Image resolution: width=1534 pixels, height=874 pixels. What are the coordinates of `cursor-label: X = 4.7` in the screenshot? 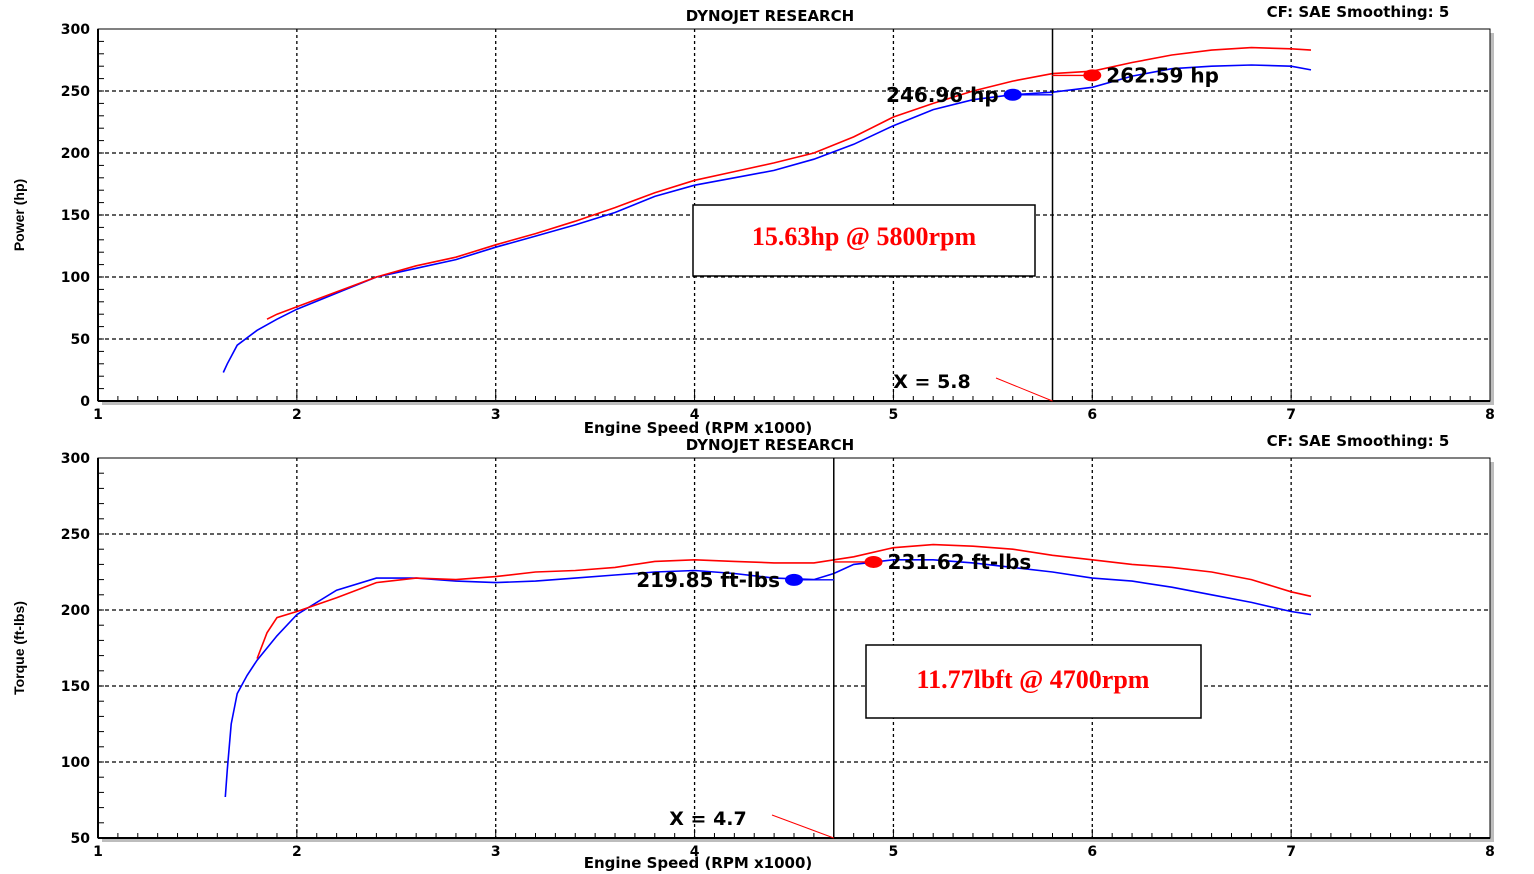 It's located at (707, 819).